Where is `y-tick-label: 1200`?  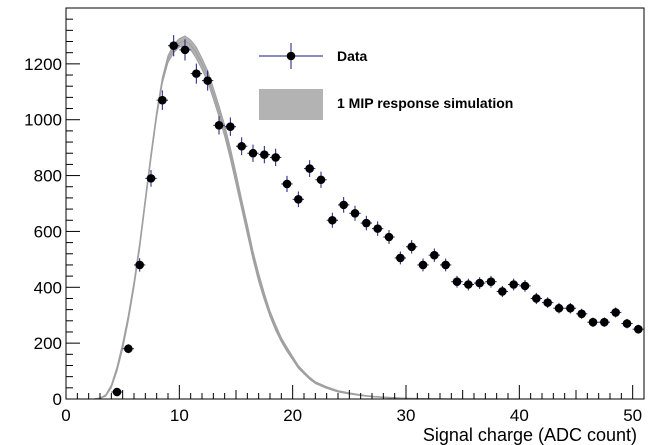 y-tick-label: 1200 is located at coordinates (43, 64).